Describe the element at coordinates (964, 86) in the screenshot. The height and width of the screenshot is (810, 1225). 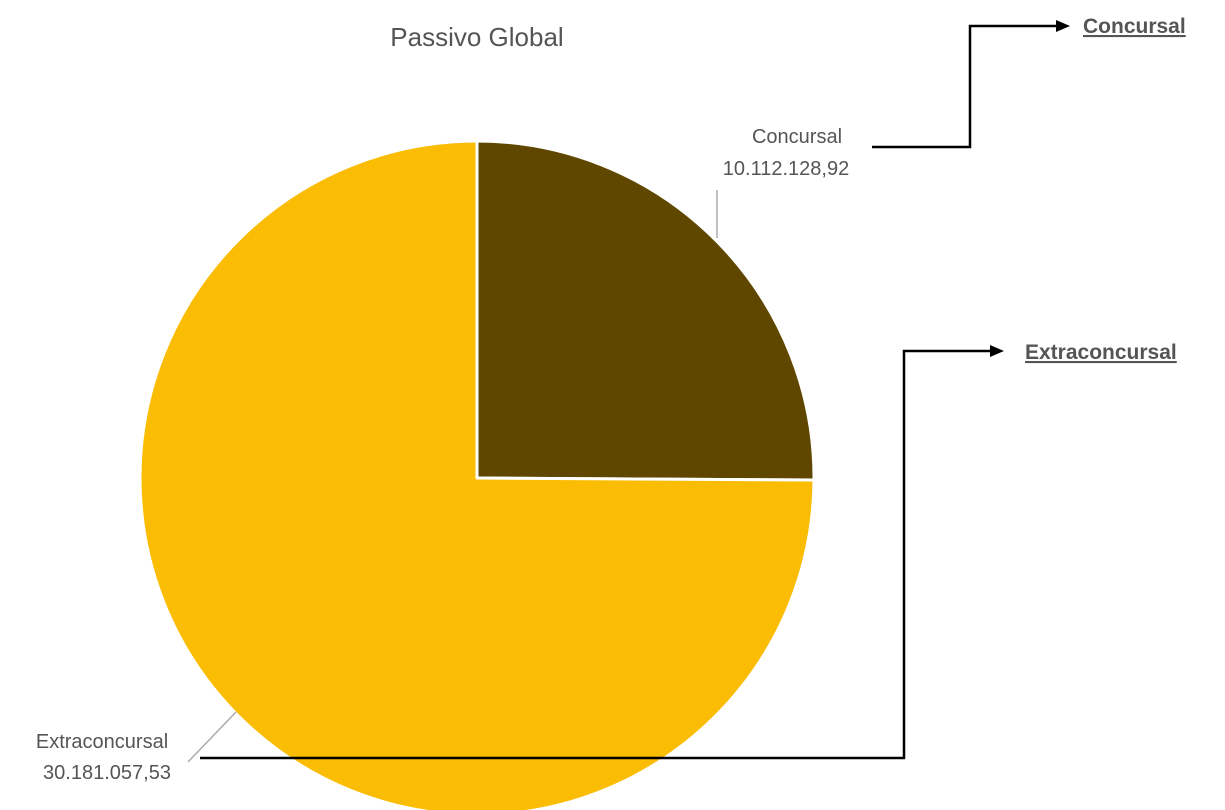
I see `concursal-arrow-line` at that location.